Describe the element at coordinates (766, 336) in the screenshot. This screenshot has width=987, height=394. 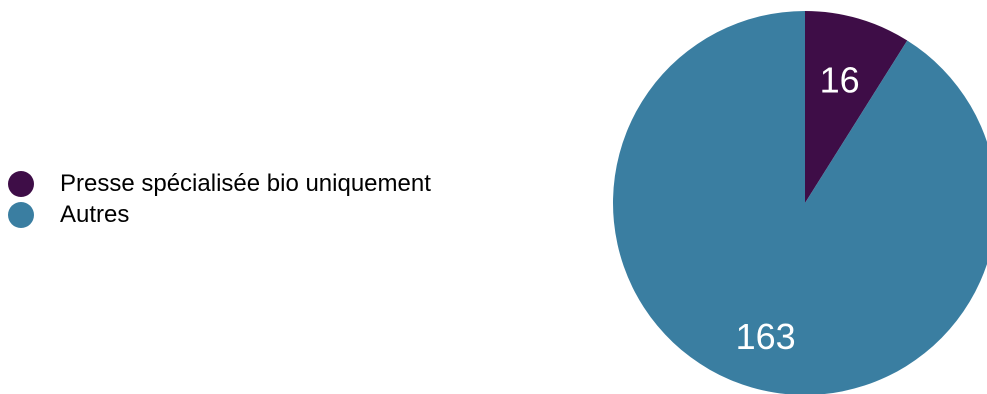
I see `slice-label-autres: 163` at that location.